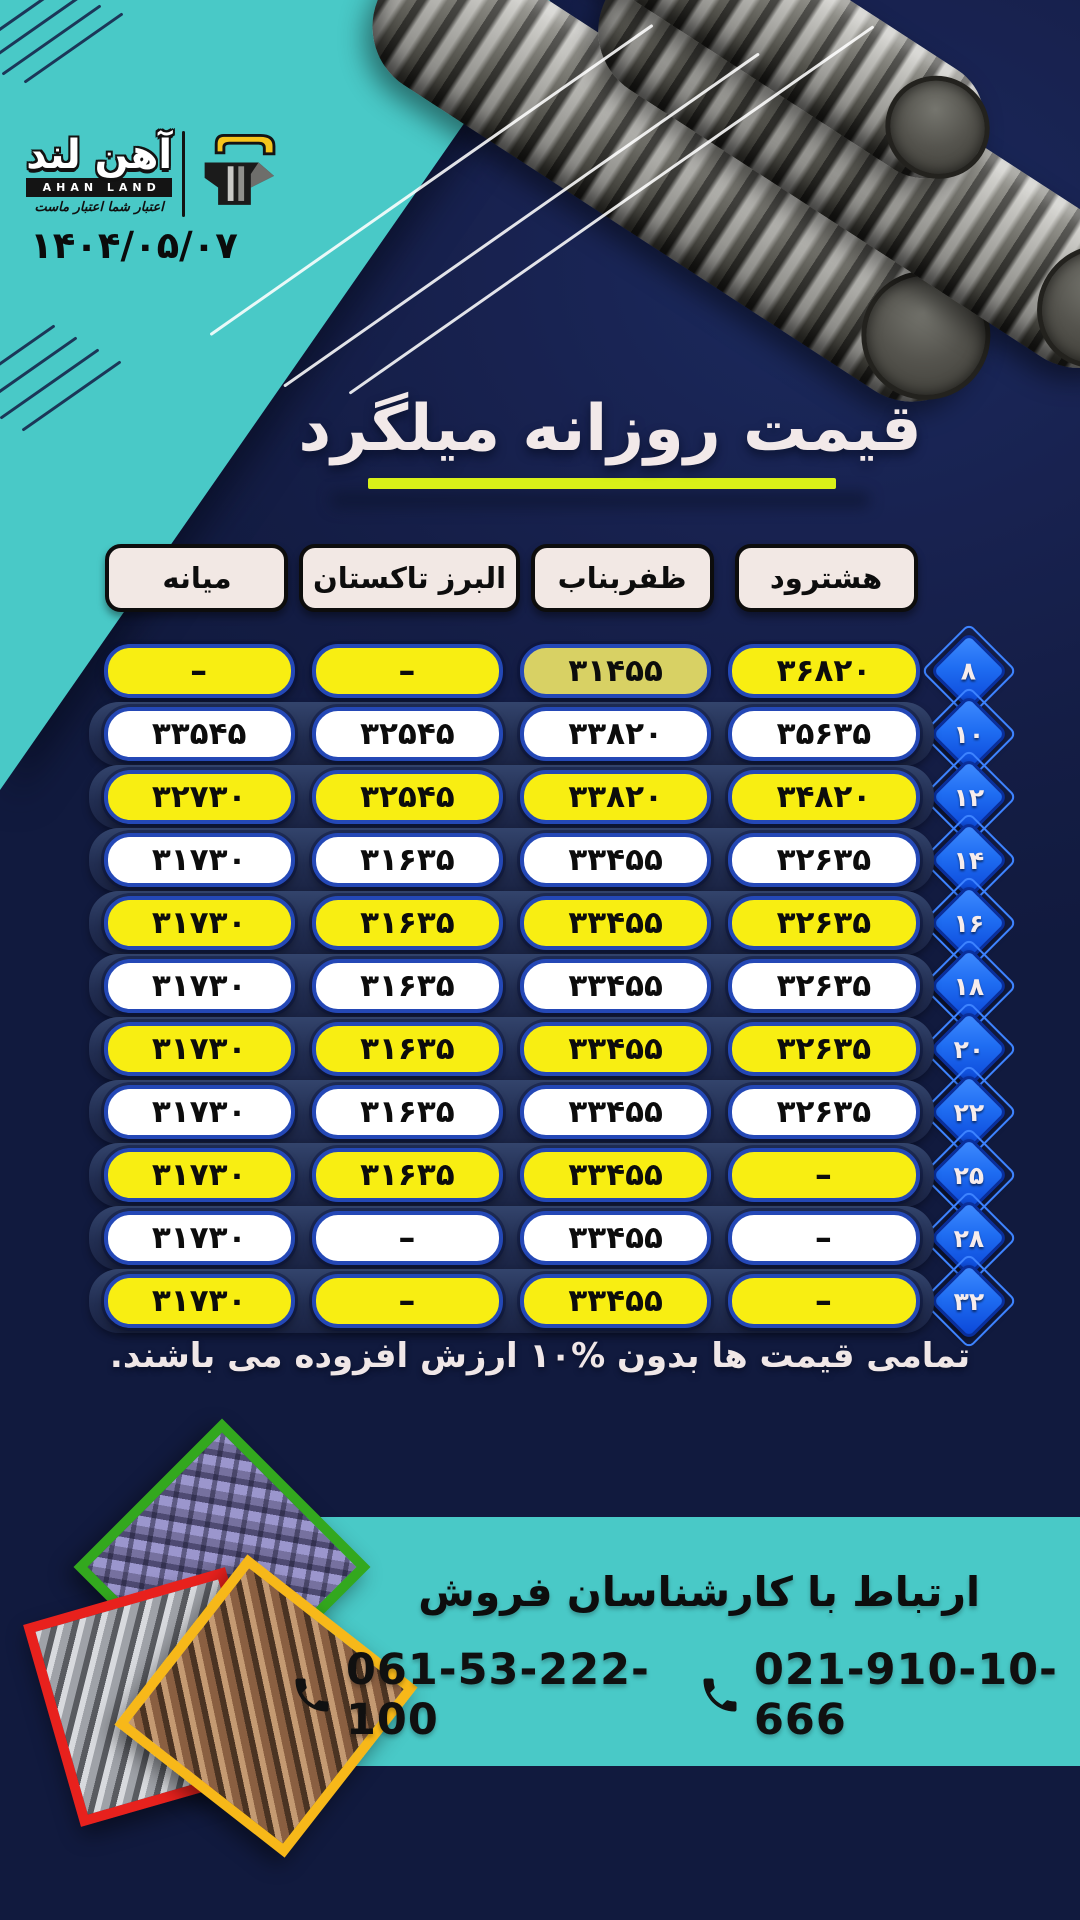 This screenshot has width=1080, height=1920. I want to click on table-row: ۸ ۳۶۸۲۰ ۳۱۴۵۵ – –, so click(552, 670).